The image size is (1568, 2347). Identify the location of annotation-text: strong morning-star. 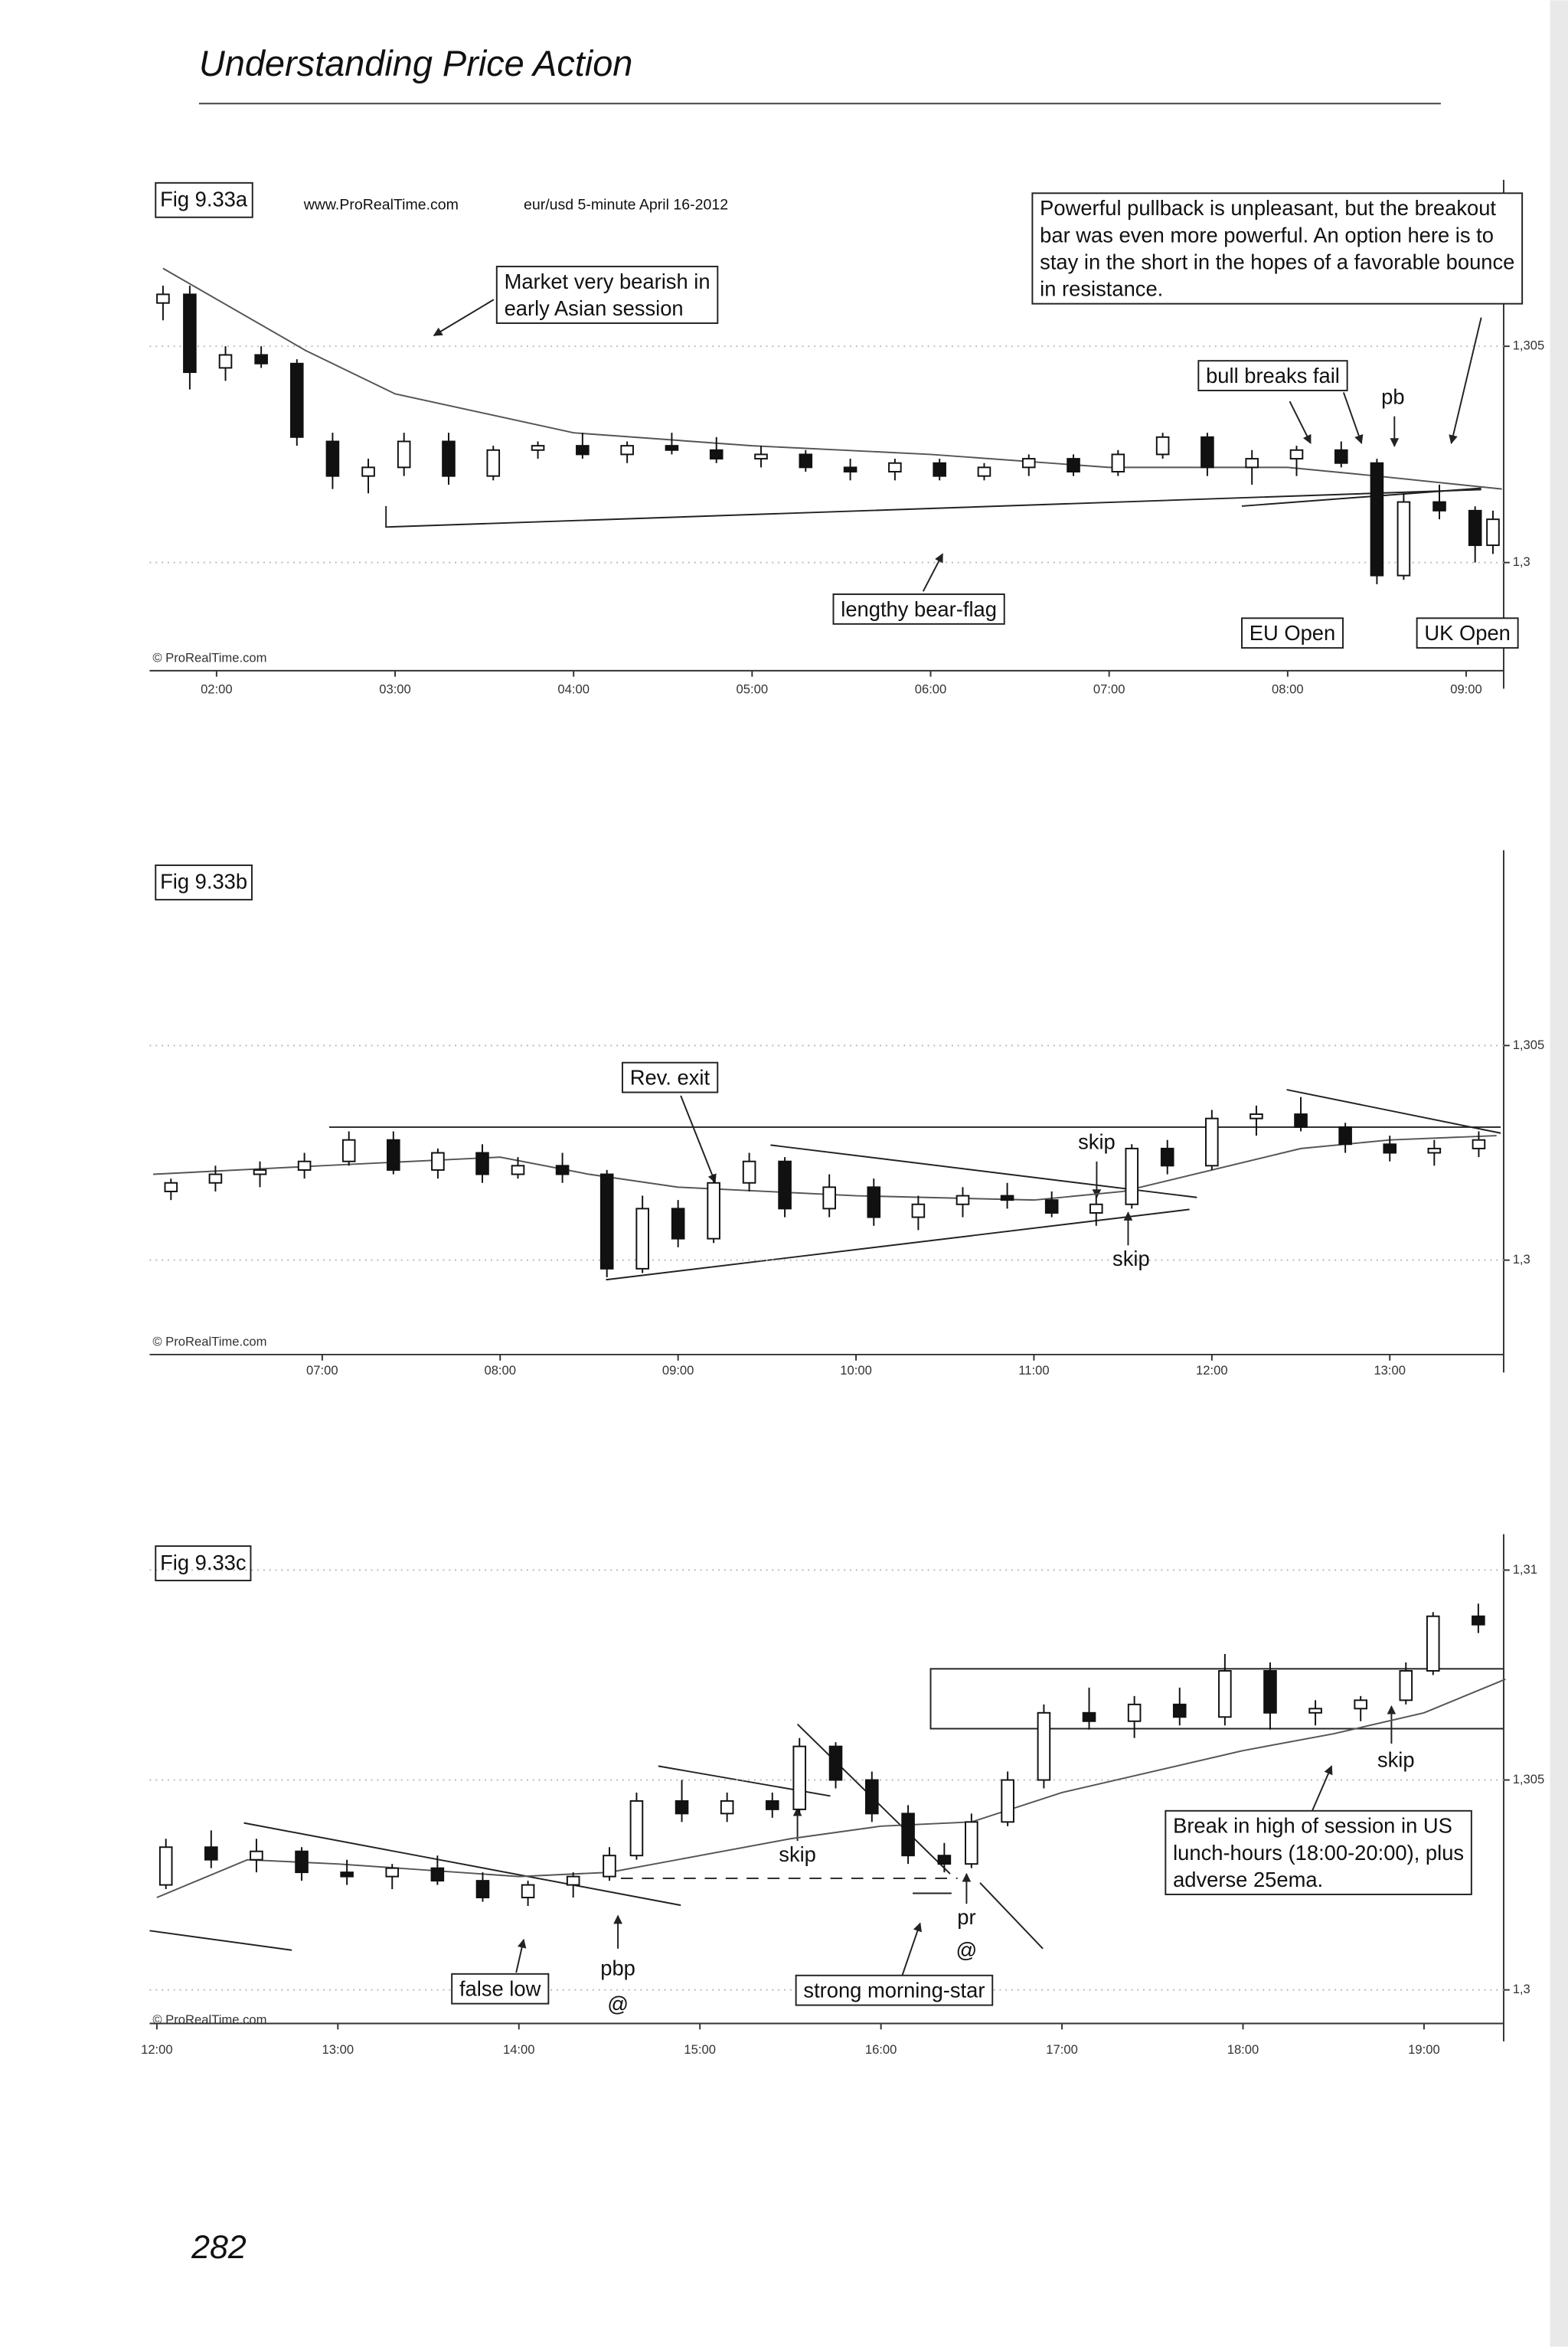
(894, 1991).